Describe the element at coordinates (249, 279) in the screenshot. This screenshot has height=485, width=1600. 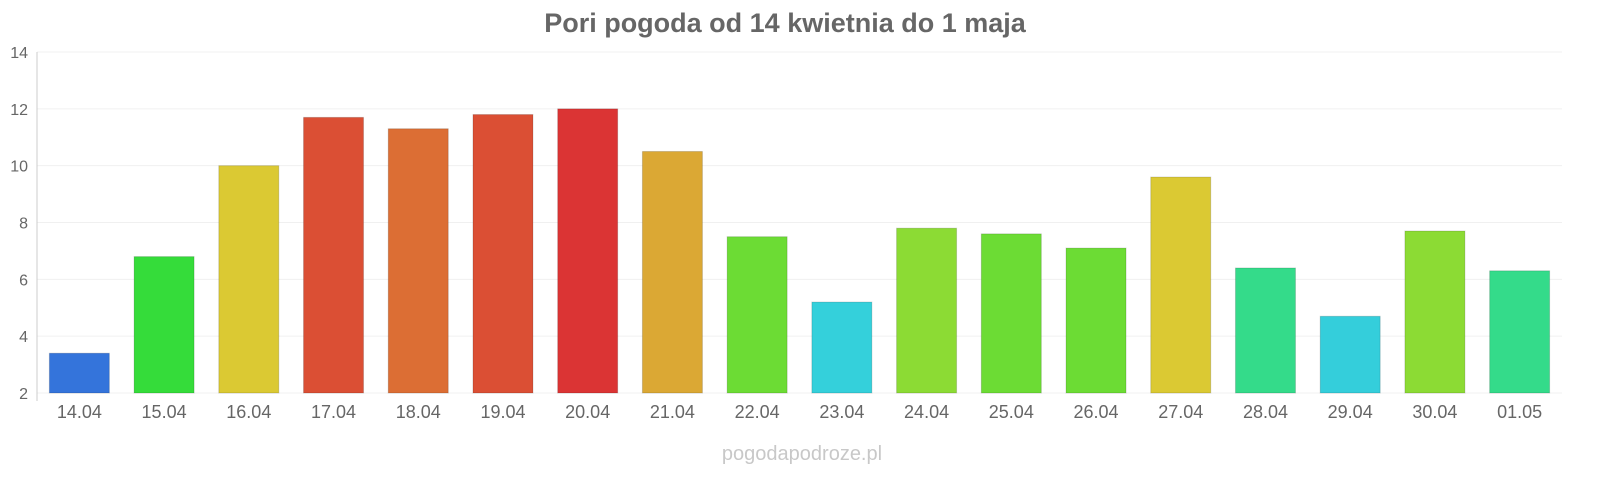
I see `bar-16.04` at that location.